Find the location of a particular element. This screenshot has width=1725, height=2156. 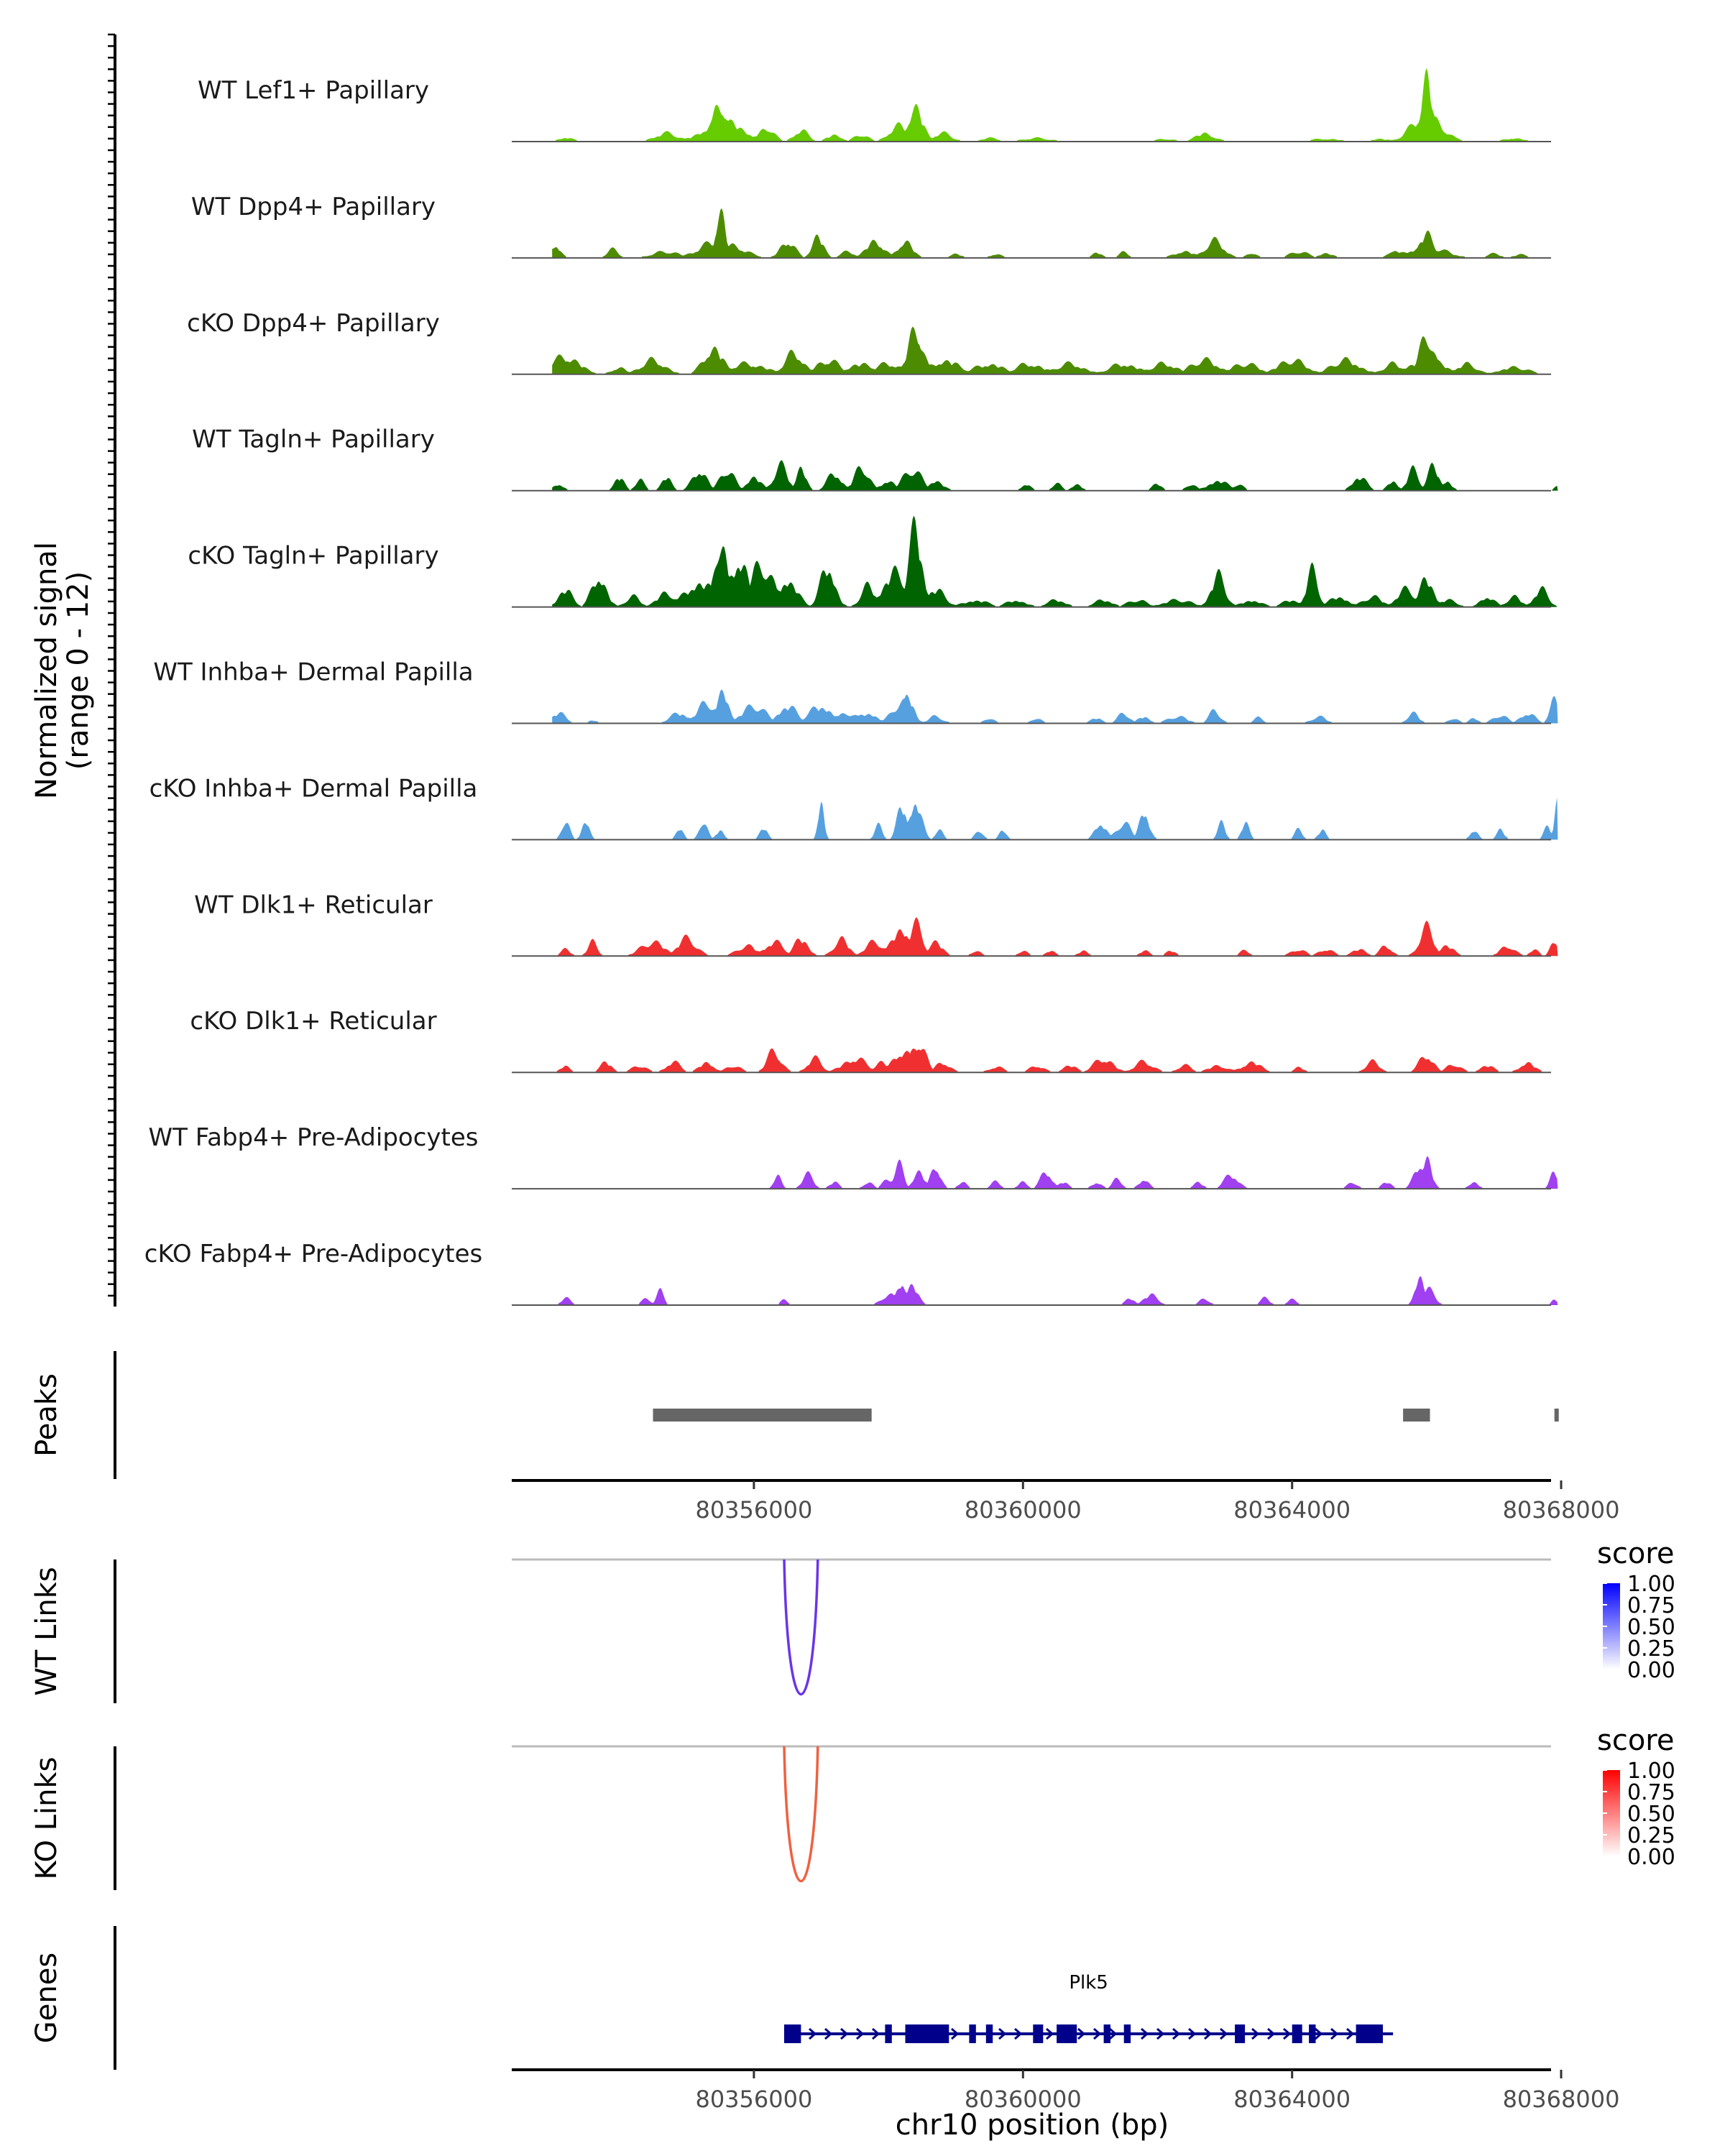

coverage-track-label: WT Lef1+ Papillary is located at coordinates (313, 91).